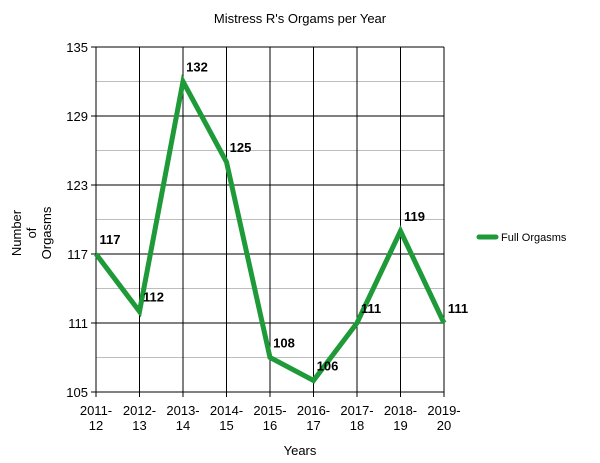 The image size is (600, 463). I want to click on data-label: 132, so click(197, 67).